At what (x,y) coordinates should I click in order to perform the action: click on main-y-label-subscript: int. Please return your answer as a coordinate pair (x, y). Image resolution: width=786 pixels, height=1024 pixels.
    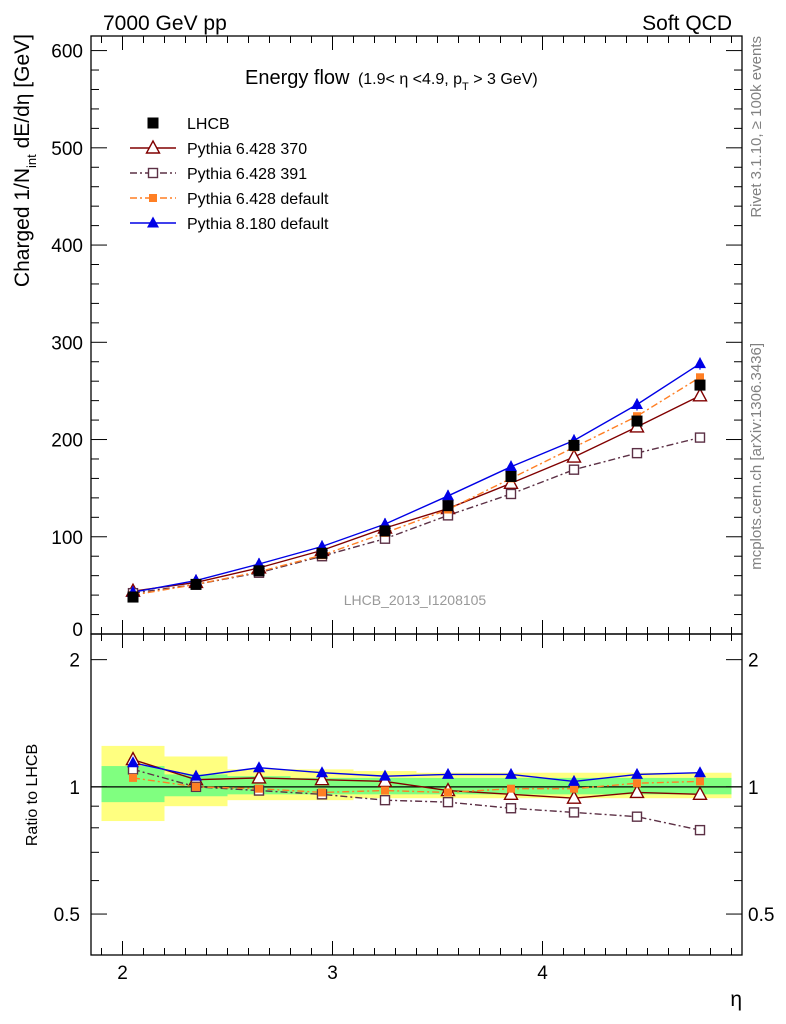
    Looking at the image, I should click on (31, 161).